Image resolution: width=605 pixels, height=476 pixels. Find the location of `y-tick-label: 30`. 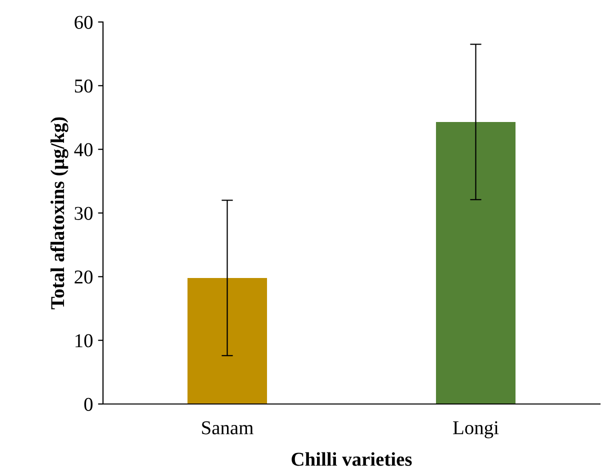

y-tick-label: 30 is located at coordinates (83, 213).